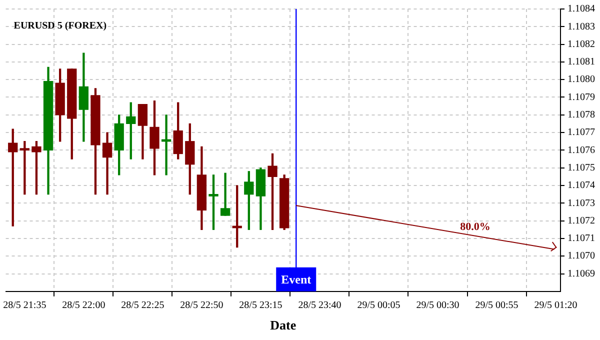 This screenshot has width=600, height=340. Describe the element at coordinates (60, 26) in the screenshot. I see `text: EURUSD 5 (FOREX)` at that location.